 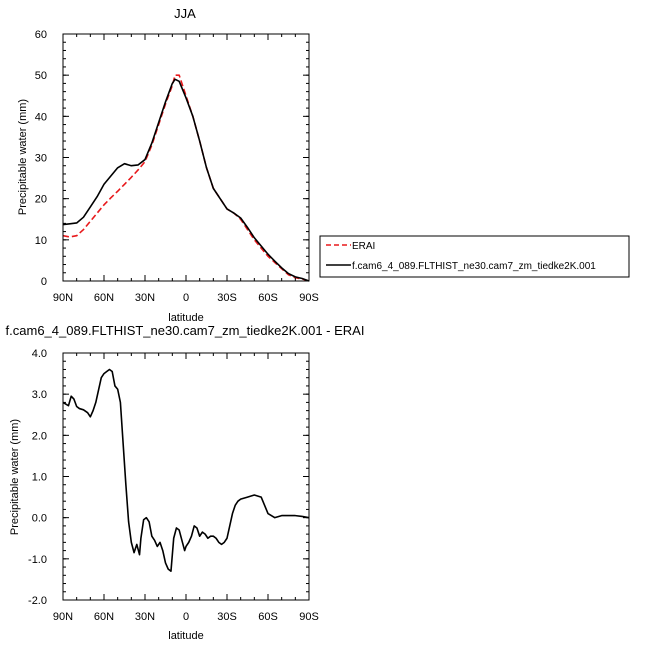 I want to click on bottom-x-tick-label: 90N, so click(x=63, y=617).